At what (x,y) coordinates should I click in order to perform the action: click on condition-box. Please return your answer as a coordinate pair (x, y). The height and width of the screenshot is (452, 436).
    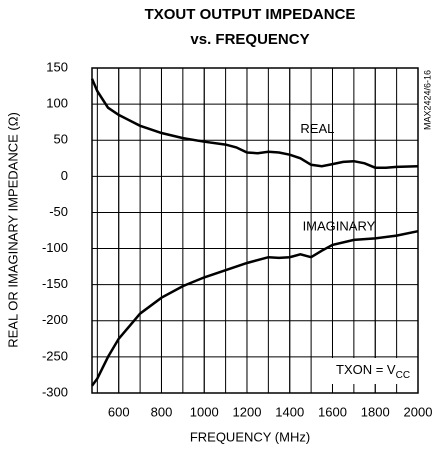
    Looking at the image, I should click on (371, 371).